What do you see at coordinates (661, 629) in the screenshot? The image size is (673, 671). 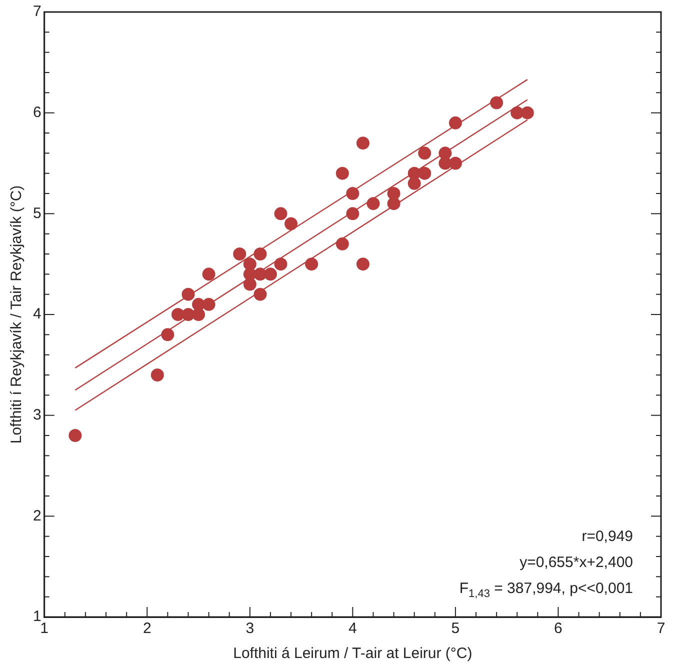 I see `x-tick-label: 7` at bounding box center [661, 629].